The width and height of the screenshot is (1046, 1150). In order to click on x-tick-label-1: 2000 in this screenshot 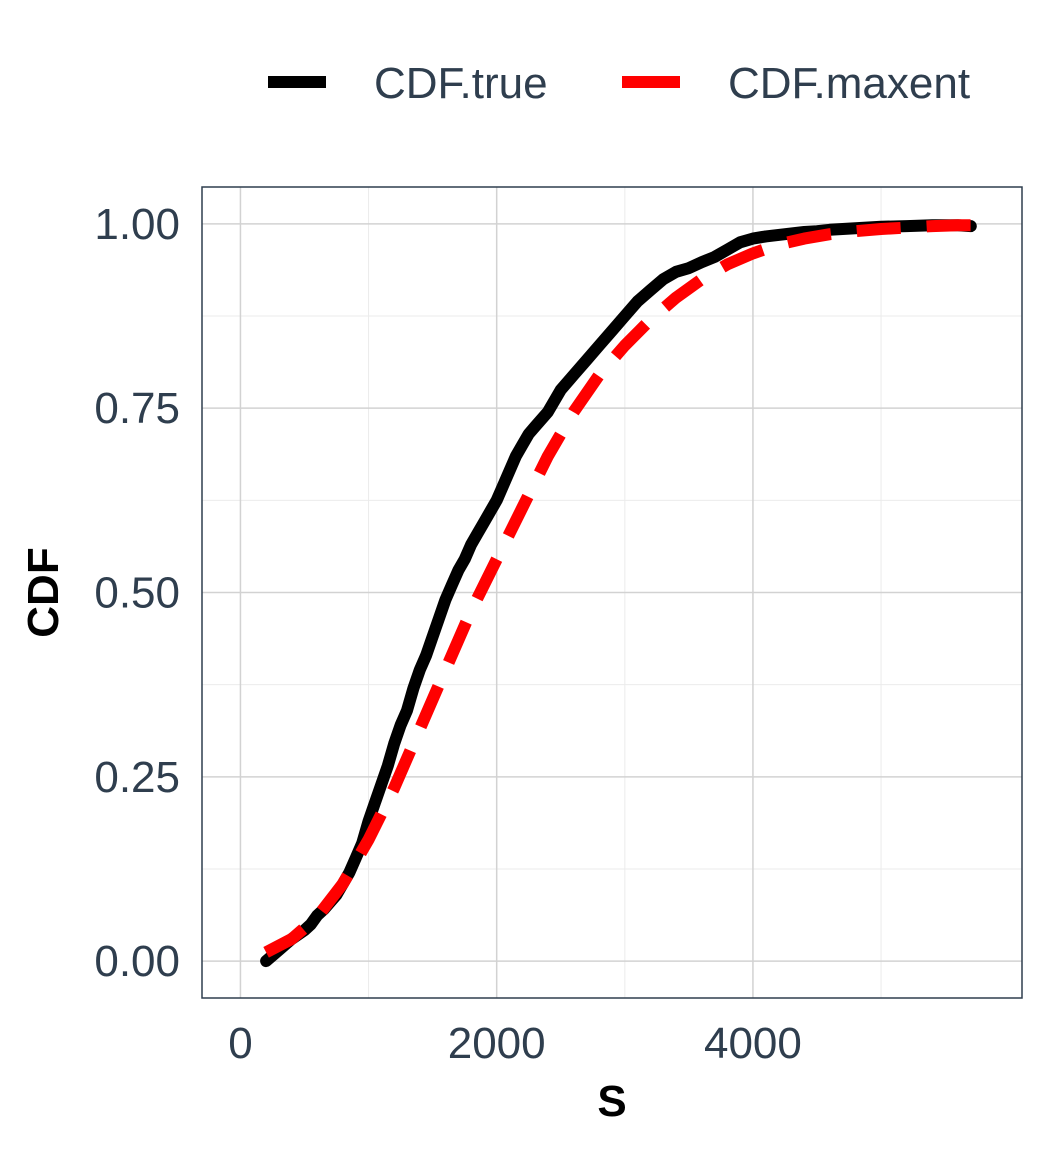, I will do `click(497, 1043)`.